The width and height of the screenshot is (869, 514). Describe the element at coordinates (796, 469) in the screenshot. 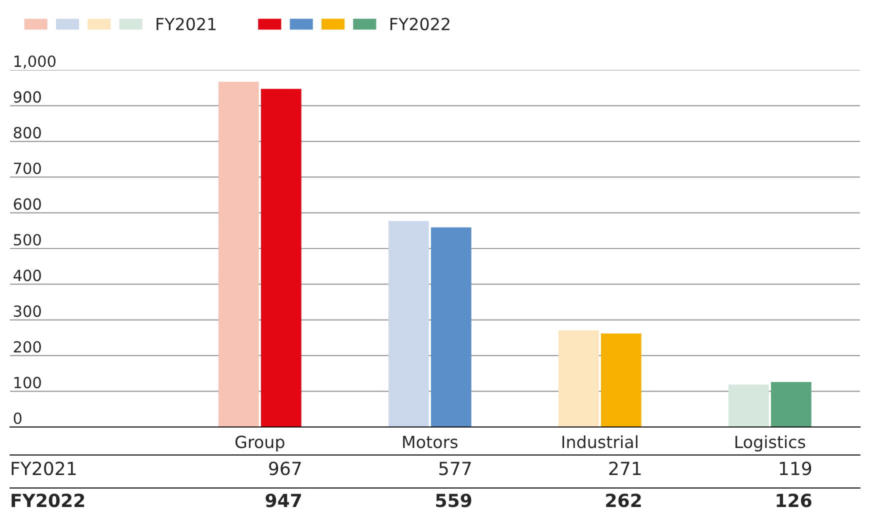

I see `data-label: 119` at that location.